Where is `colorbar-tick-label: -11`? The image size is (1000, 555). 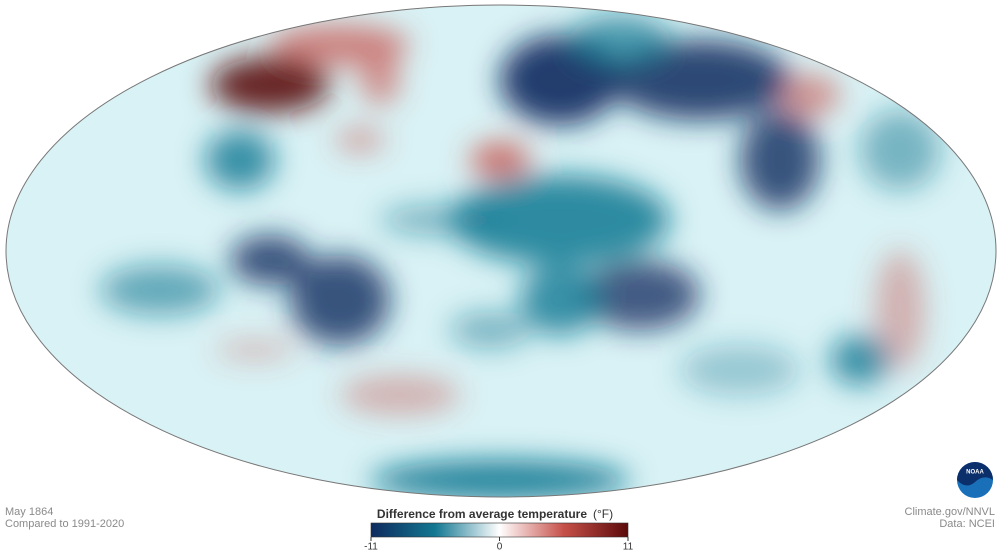
colorbar-tick-label: -11 is located at coordinates (371, 547).